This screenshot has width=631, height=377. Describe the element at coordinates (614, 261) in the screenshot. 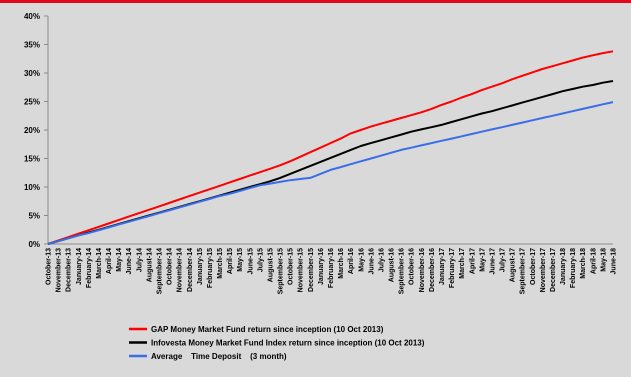

I see `x-tick-label: June-18` at that location.